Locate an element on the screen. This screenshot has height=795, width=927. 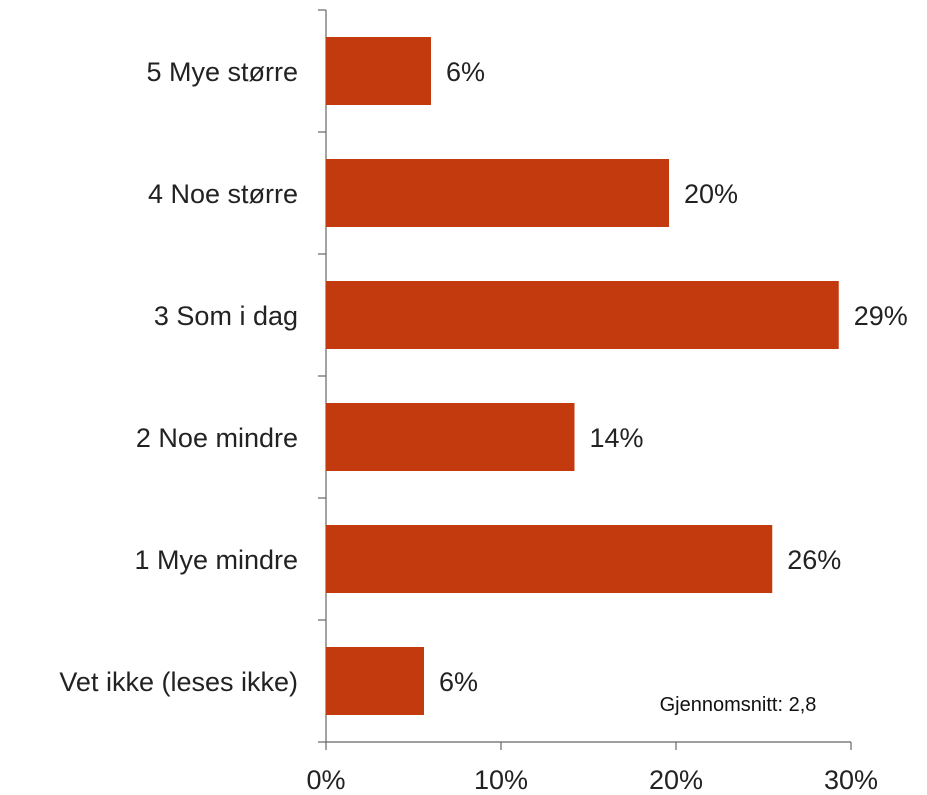
category-label: 3 Som i dag is located at coordinates (226, 316).